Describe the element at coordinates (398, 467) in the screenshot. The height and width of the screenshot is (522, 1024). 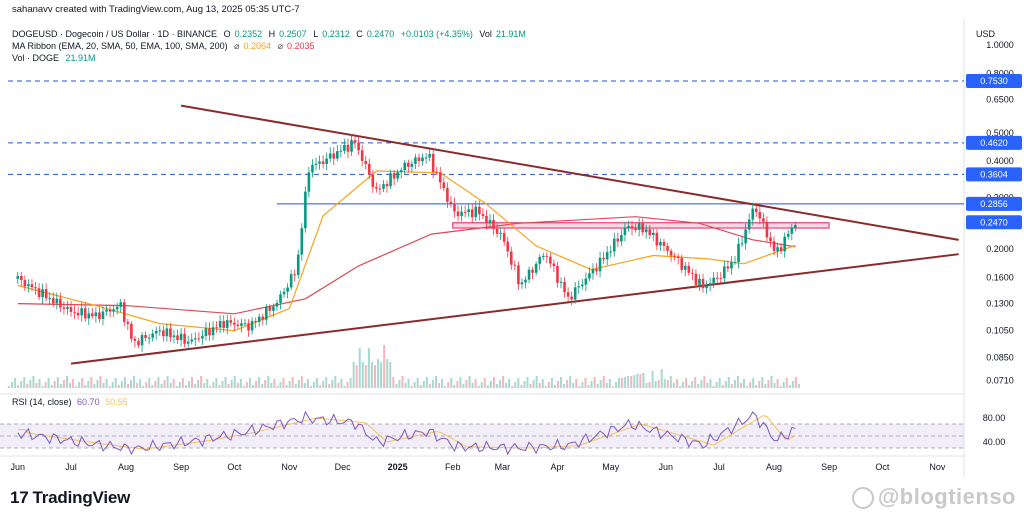
I see `x-tick-label: 2025` at that location.